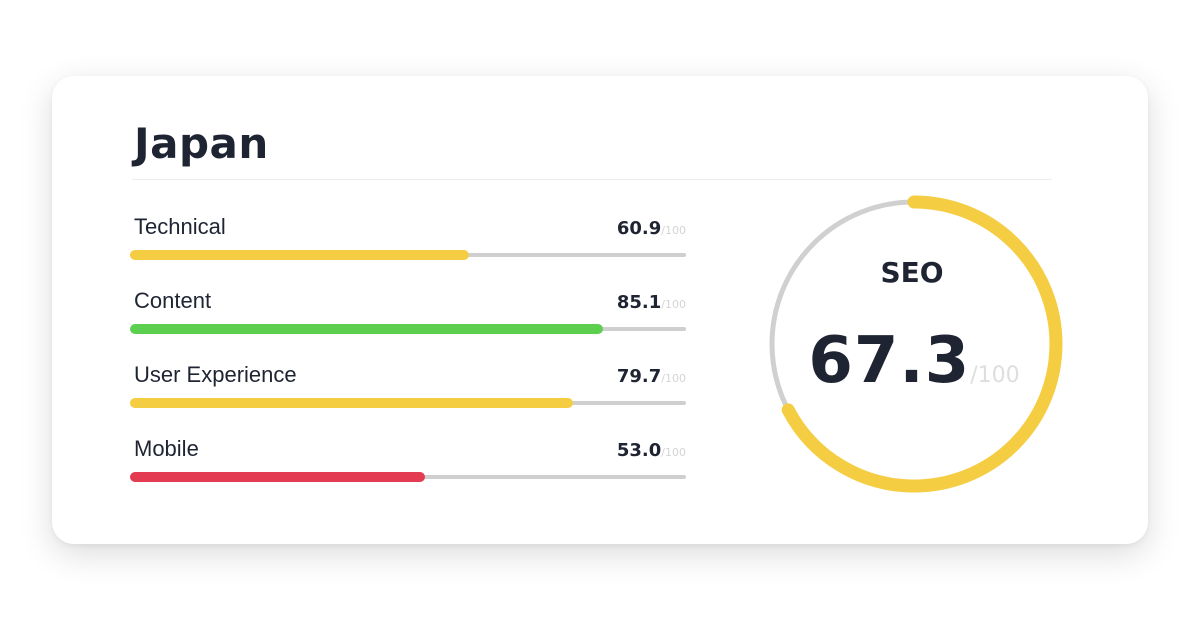  What do you see at coordinates (201, 143) in the screenshot?
I see `card-title: Japan` at bounding box center [201, 143].